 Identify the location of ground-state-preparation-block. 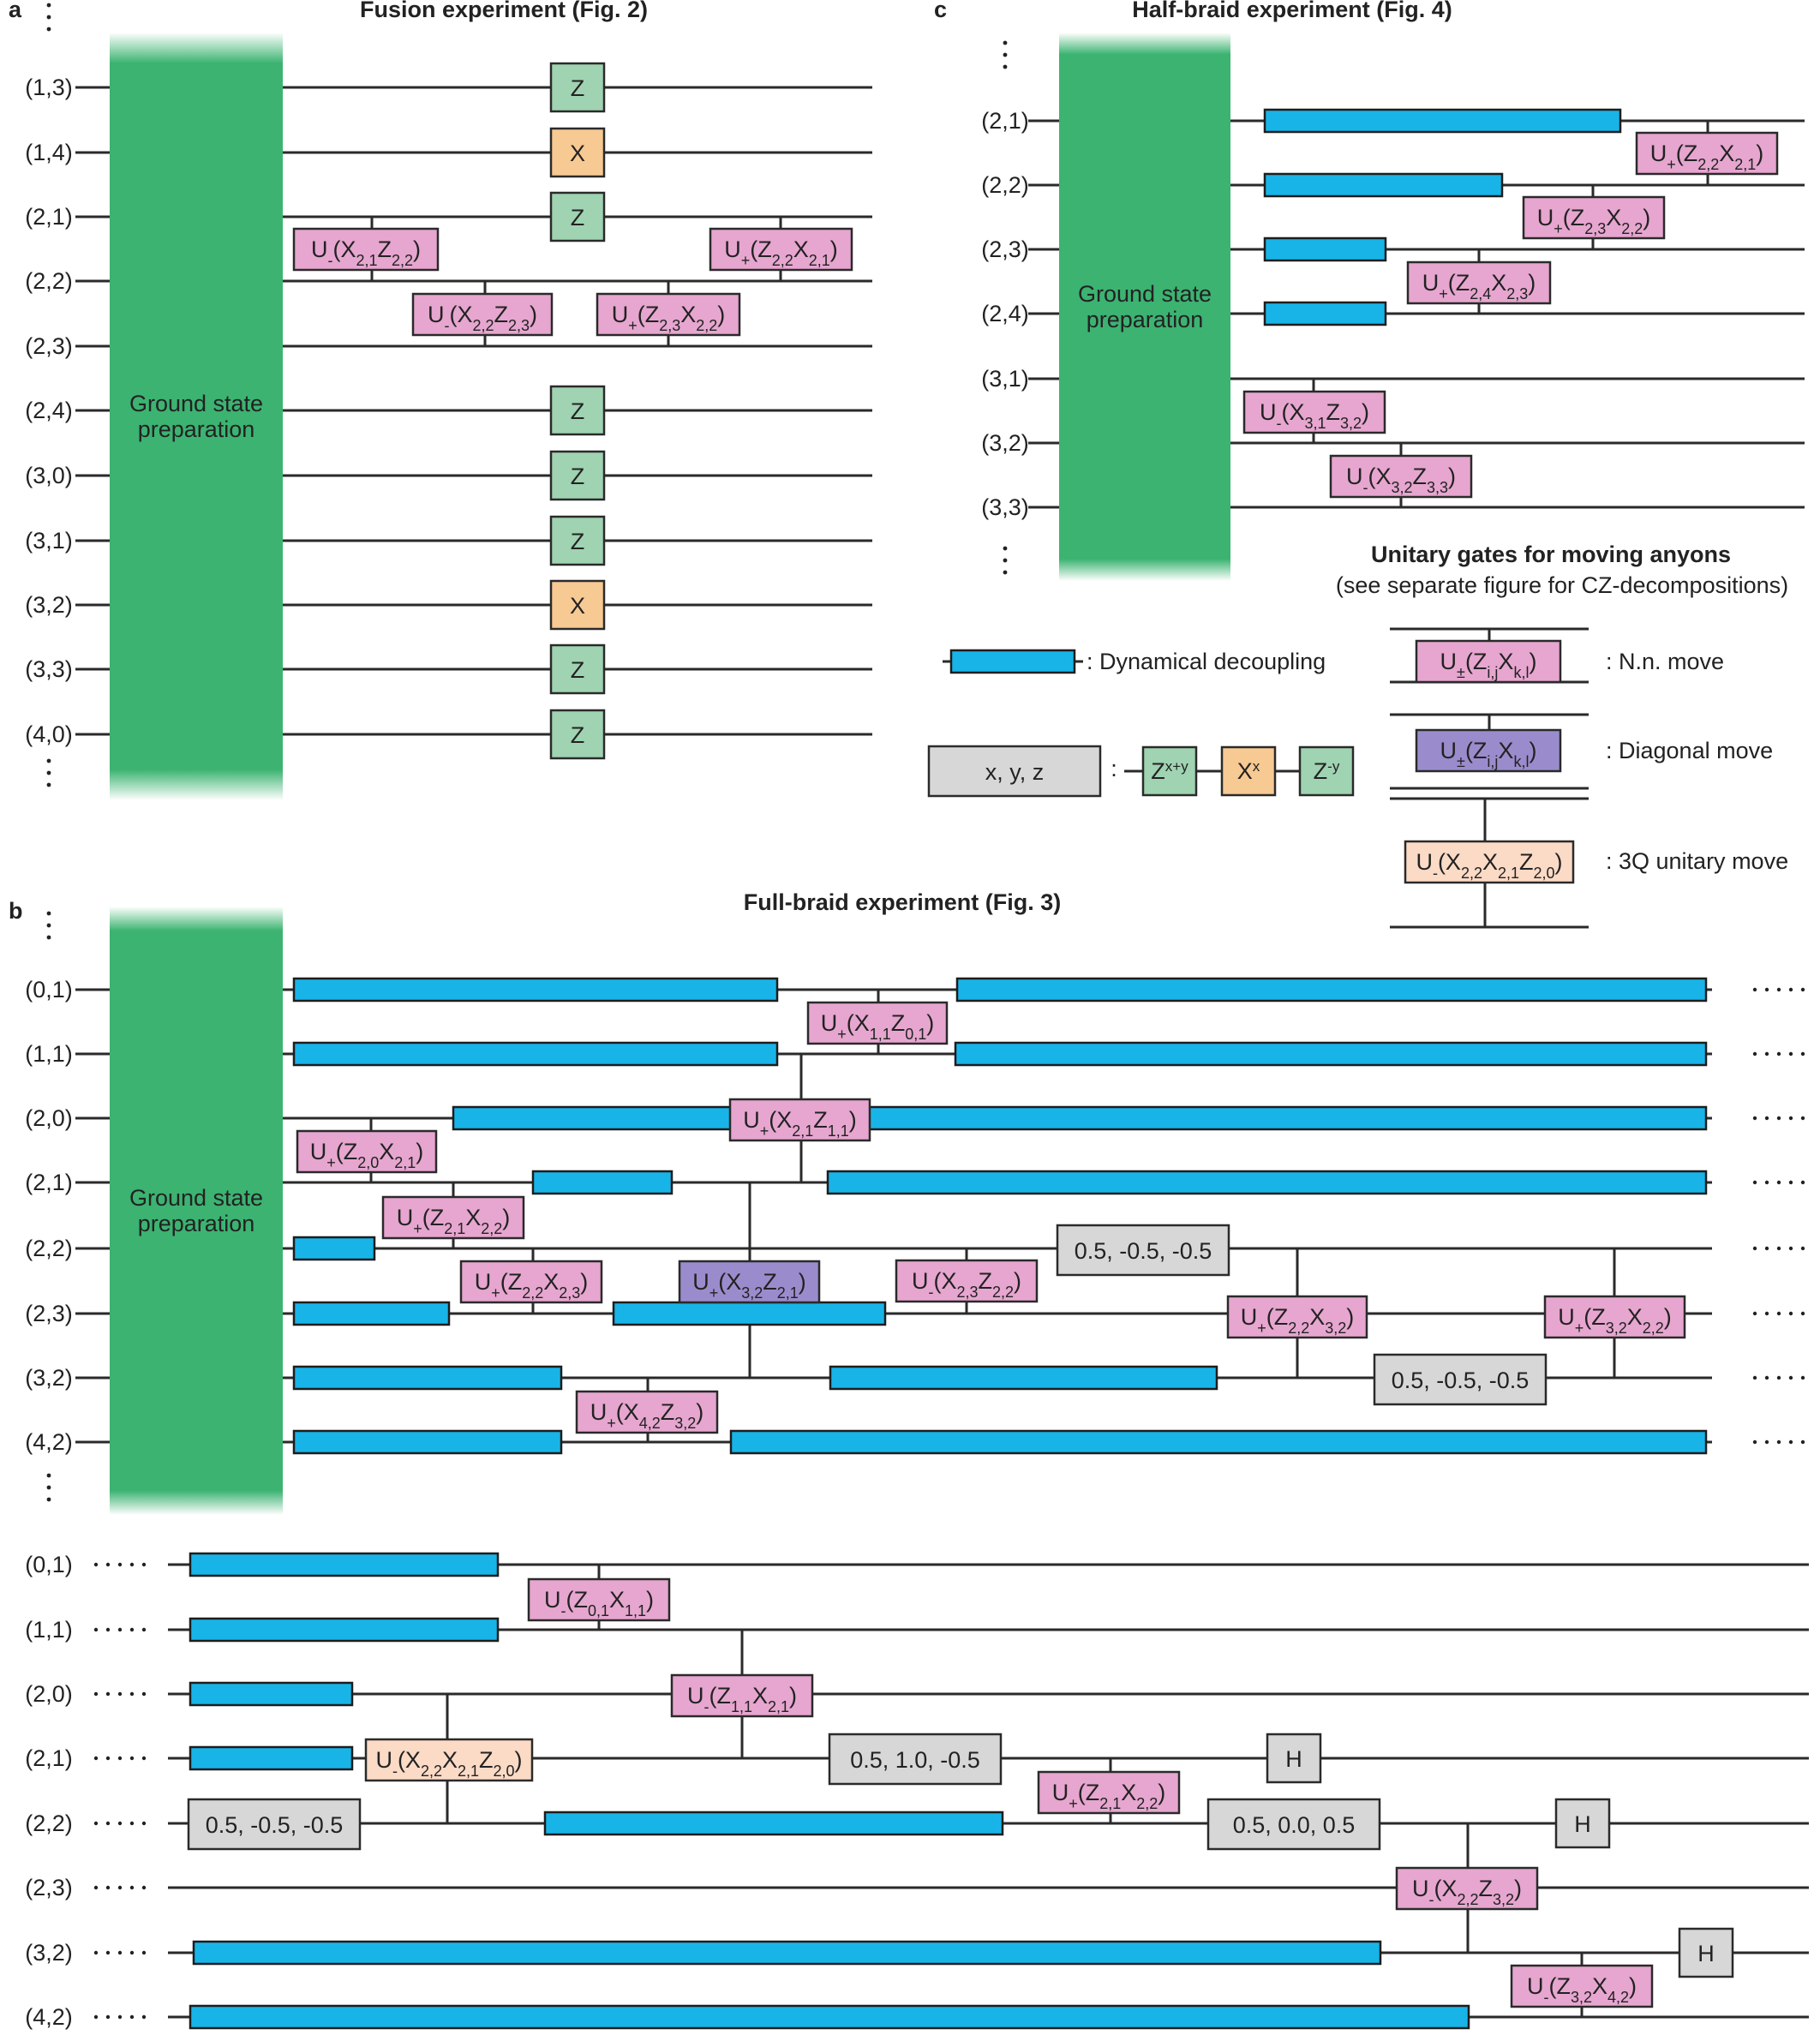
(196, 1211).